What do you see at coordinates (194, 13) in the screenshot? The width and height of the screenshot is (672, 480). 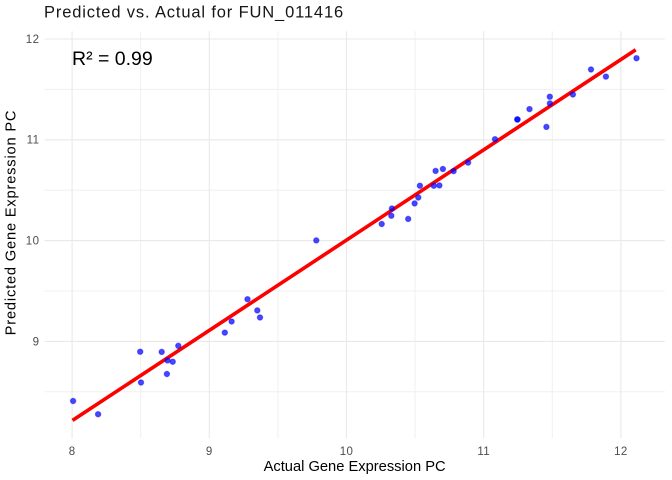 I see `svg-text:Predicted vs. Actual for FUN_0: Predicted vs. Actual for FUN_011416` at bounding box center [194, 13].